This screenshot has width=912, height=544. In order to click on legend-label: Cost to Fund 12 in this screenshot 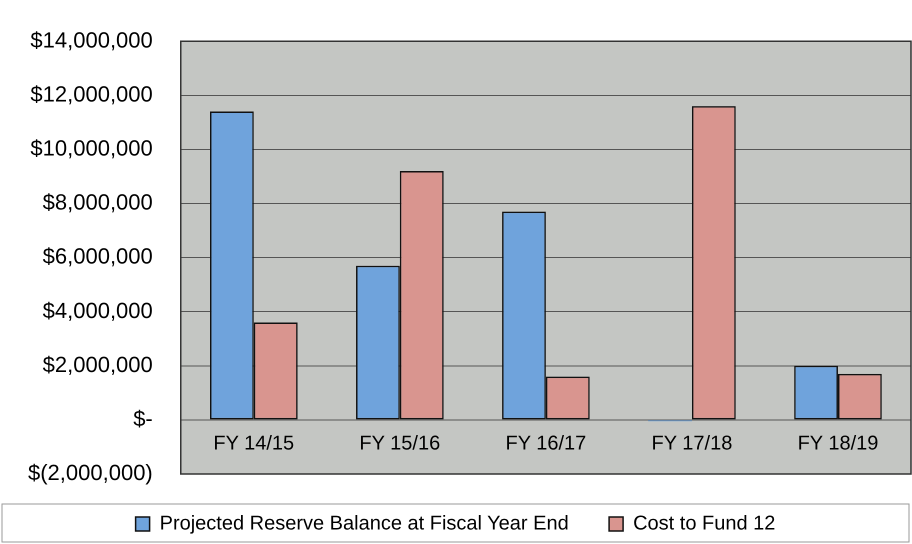, I will do `click(704, 523)`.